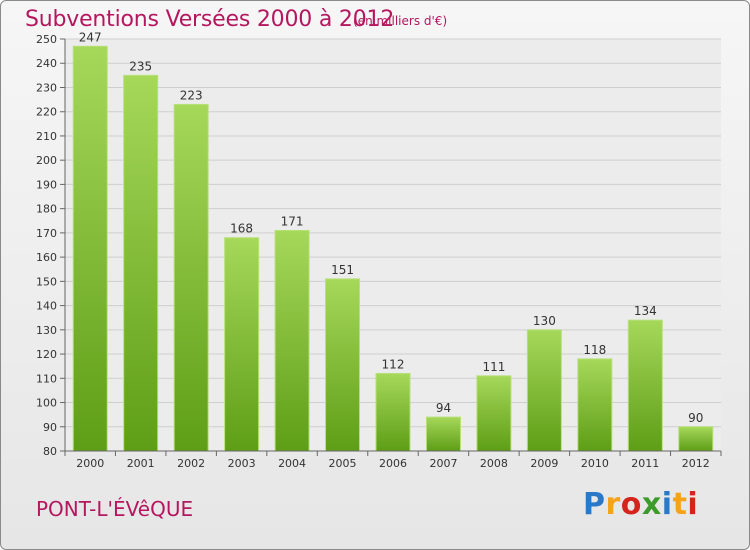 The width and height of the screenshot is (750, 550). Describe the element at coordinates (292, 340) in the screenshot. I see `bar-2004` at that location.